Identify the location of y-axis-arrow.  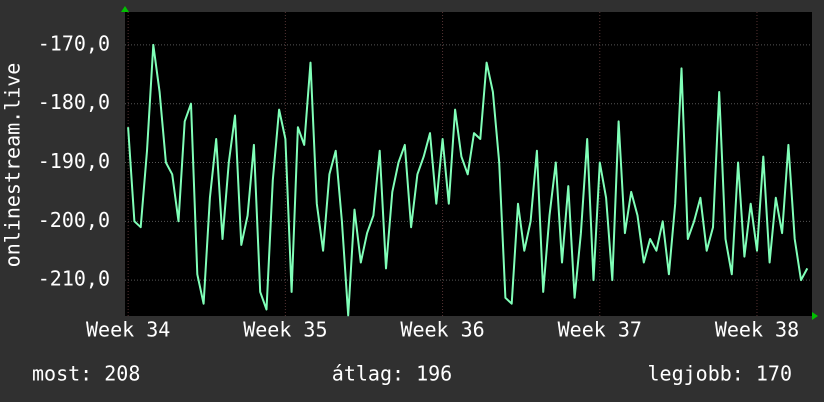
(125, 9).